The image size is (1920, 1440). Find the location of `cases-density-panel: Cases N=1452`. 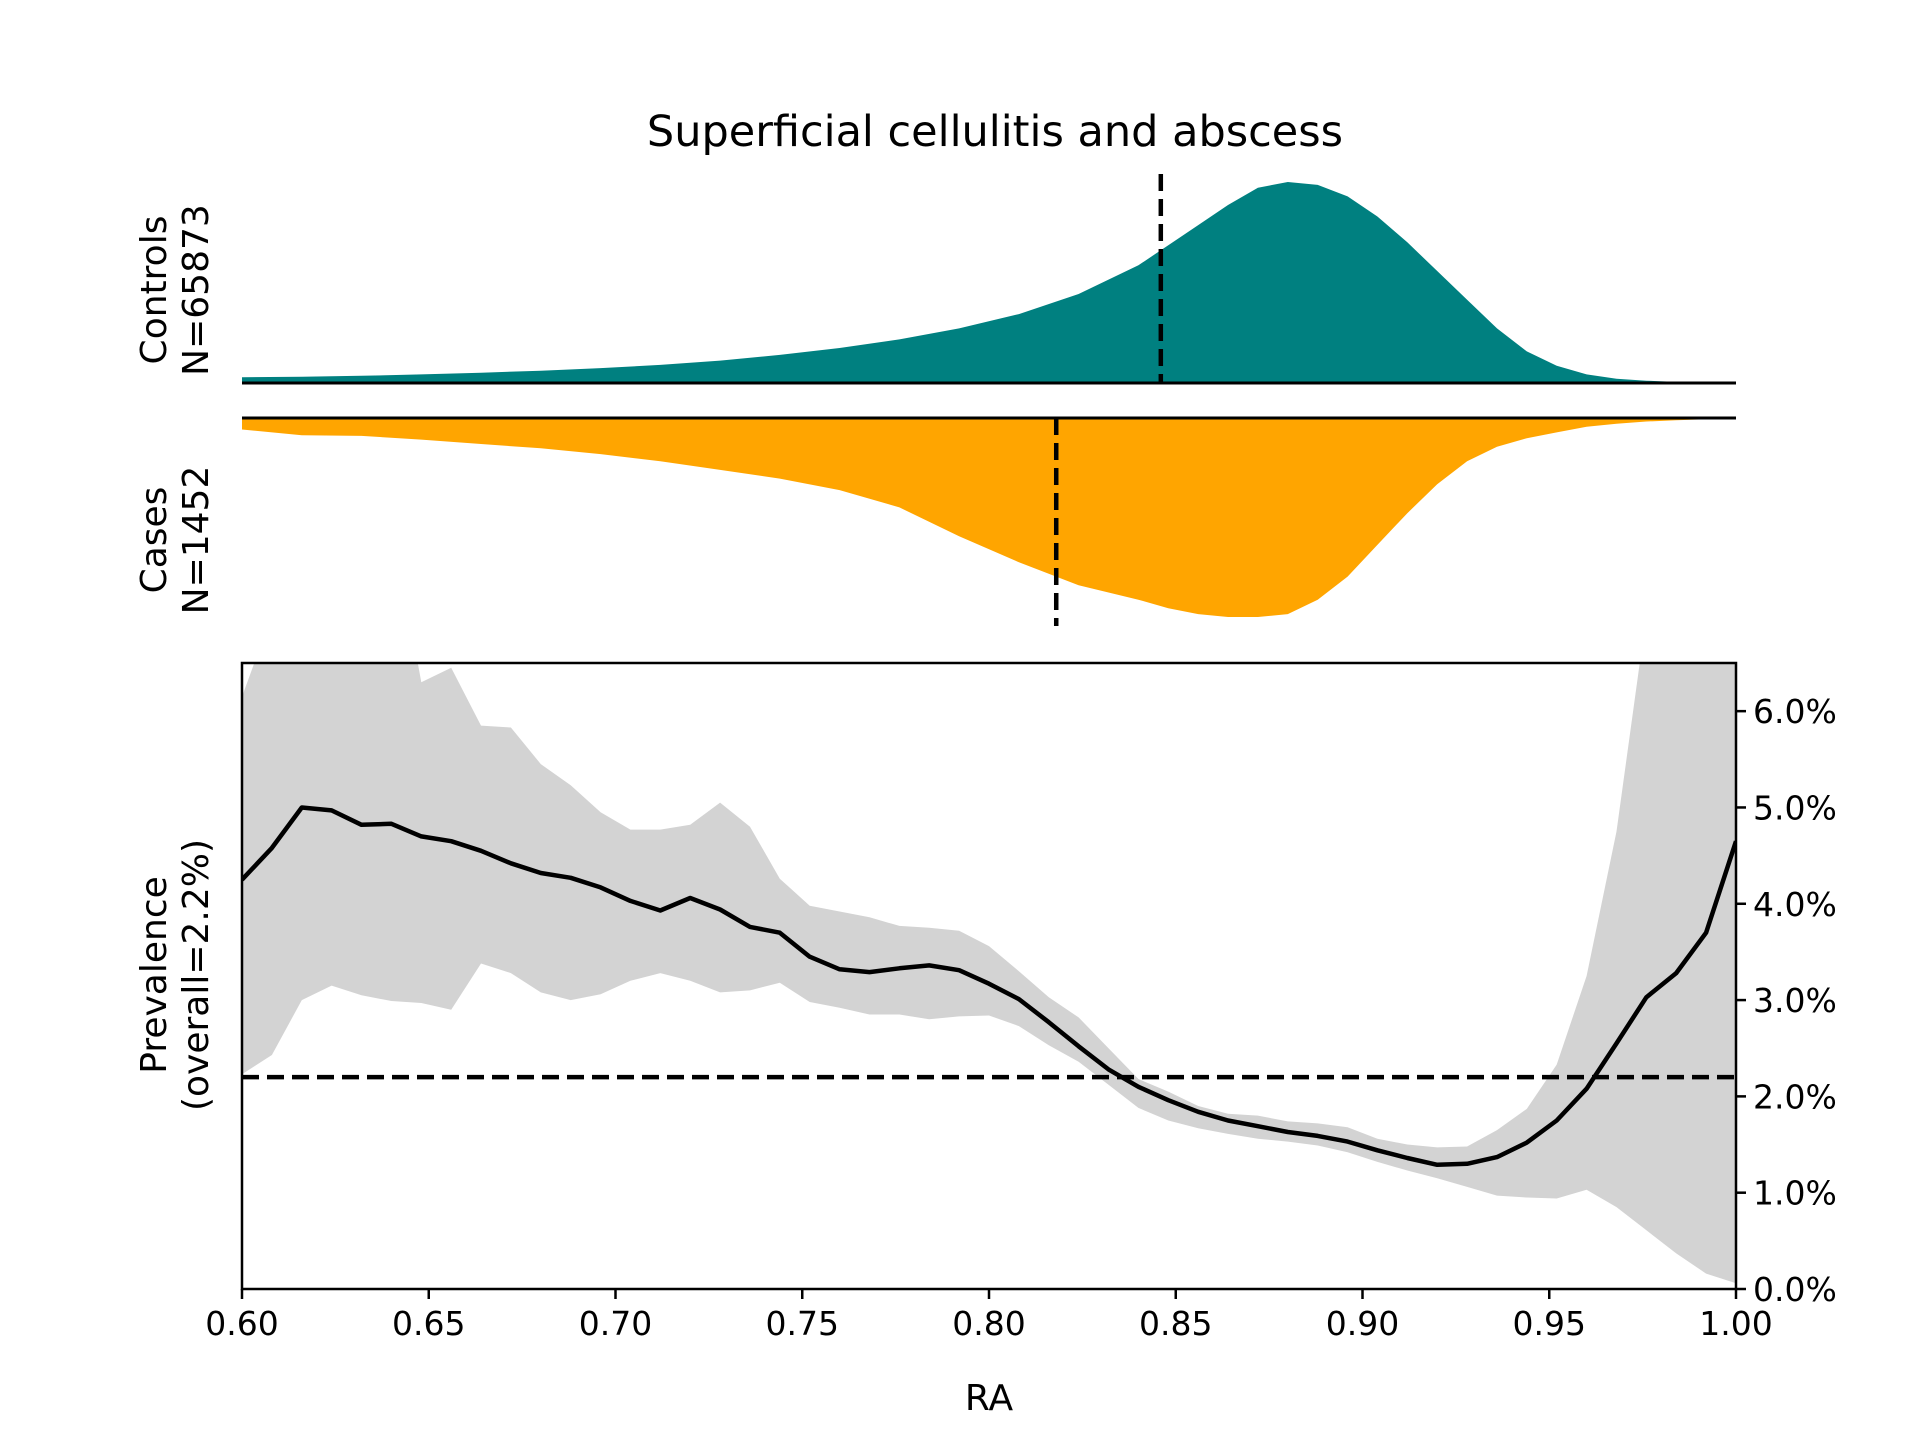

cases-density-panel: Cases N=1452 is located at coordinates (935, 521).